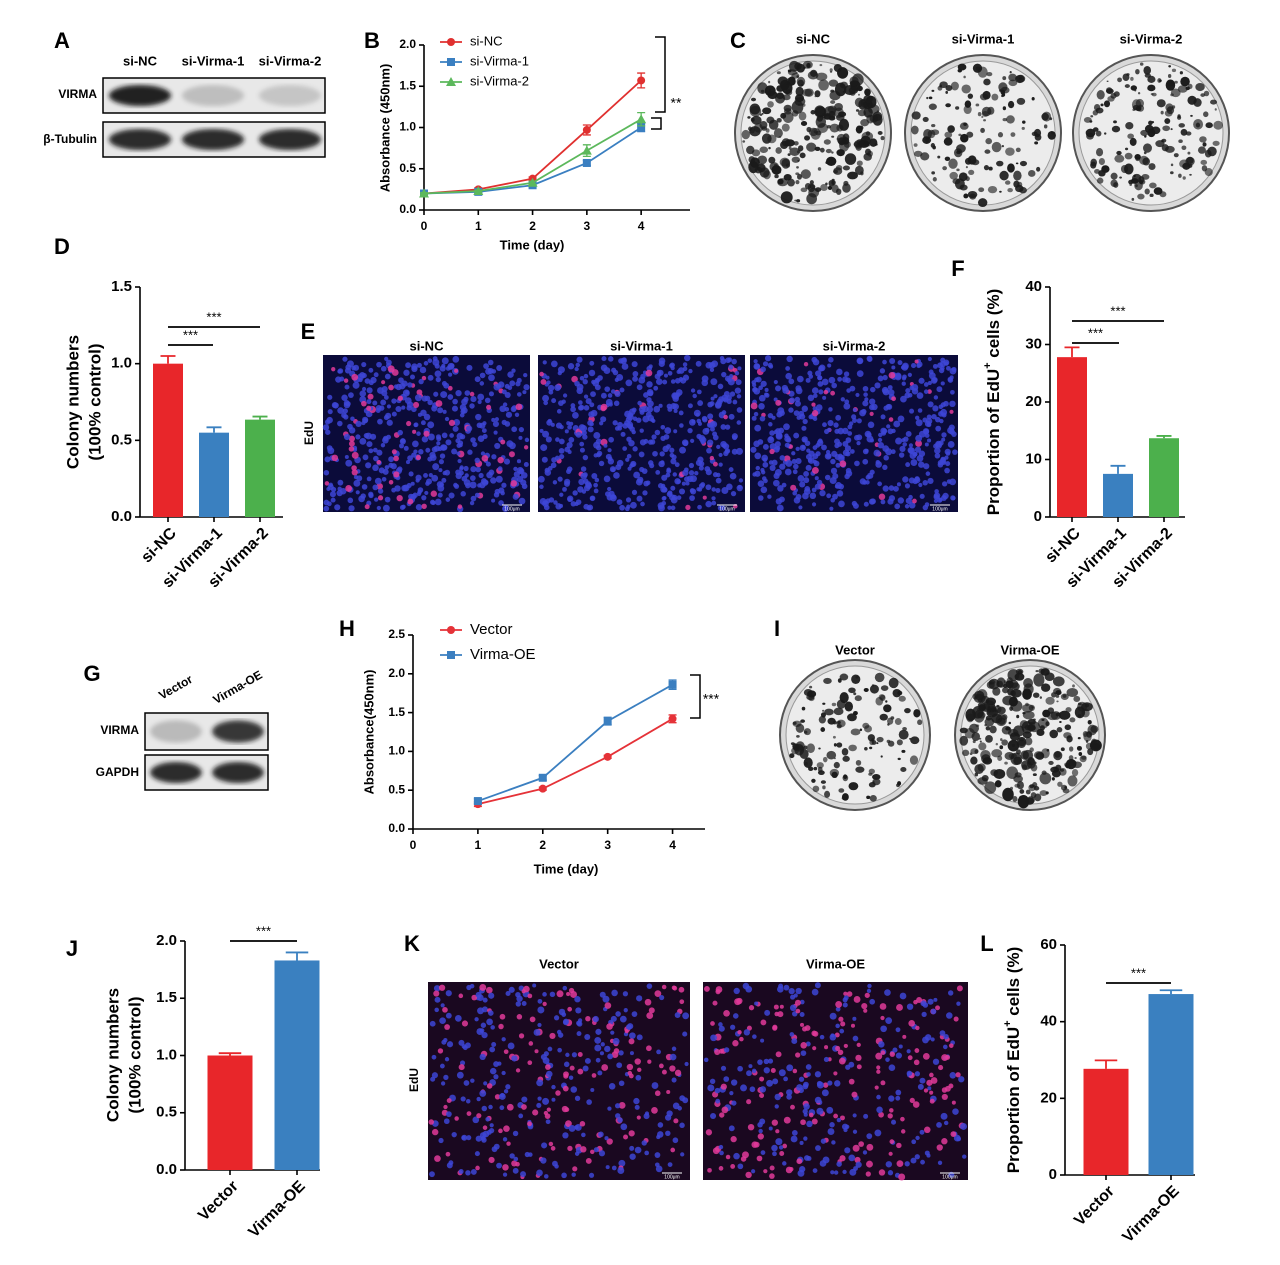 The height and width of the screenshot is (1265, 1280). Describe the element at coordinates (1048, 1021) in the screenshot. I see `y-tick-label: 40` at that location.